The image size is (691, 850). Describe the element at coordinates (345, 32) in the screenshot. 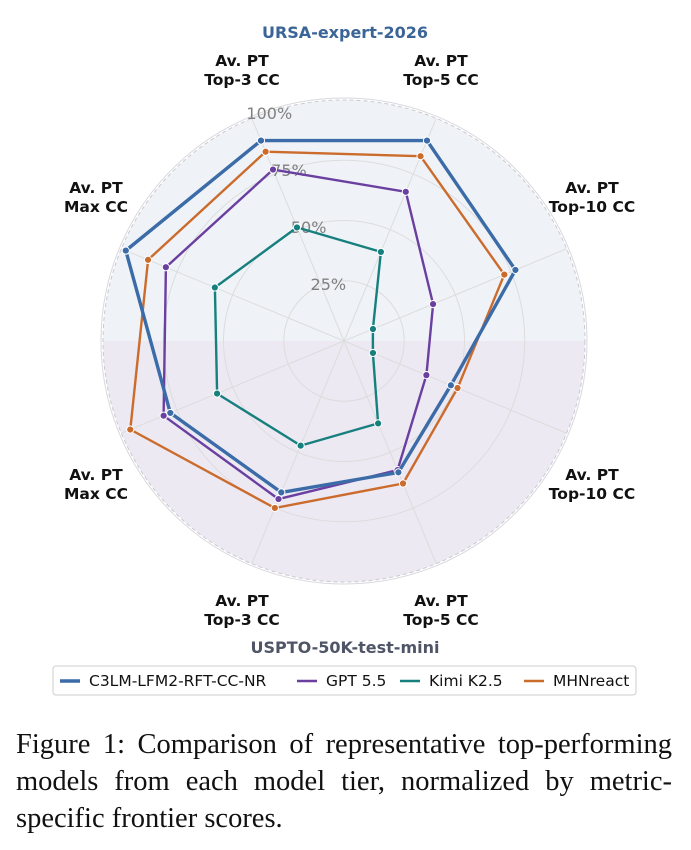

I see `top-group-title: URSA-expert-2026` at that location.